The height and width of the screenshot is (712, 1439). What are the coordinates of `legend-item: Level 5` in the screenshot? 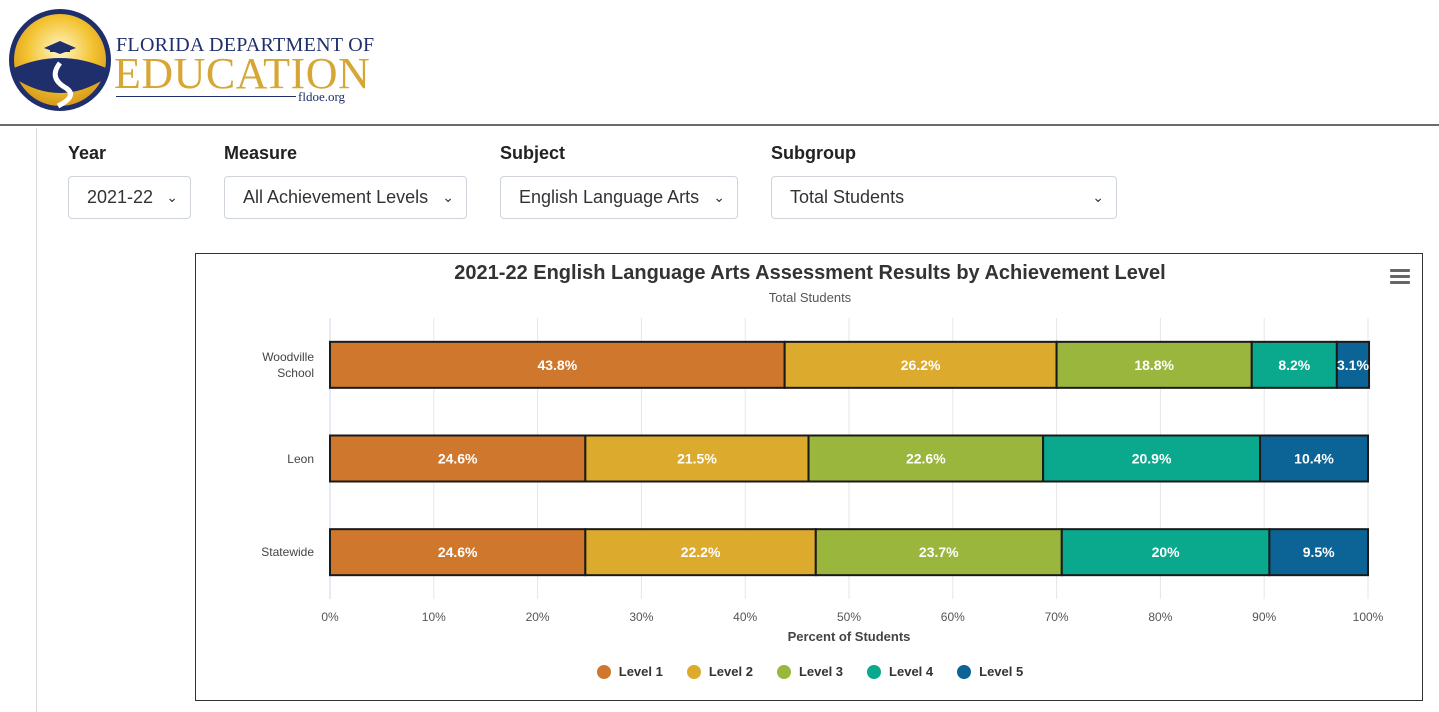 It's located at (990, 671).